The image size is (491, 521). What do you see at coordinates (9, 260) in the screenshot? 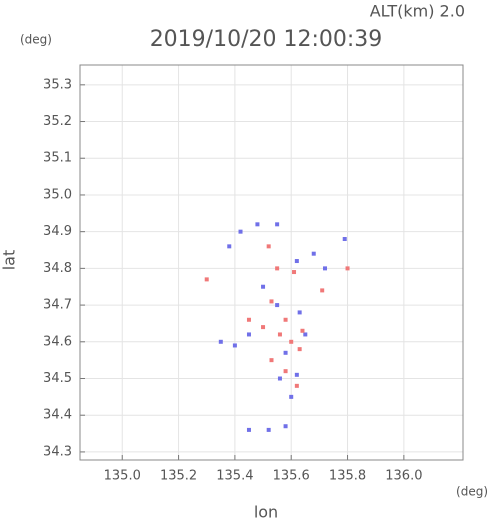
I see `y-axis-label: lat` at bounding box center [9, 260].